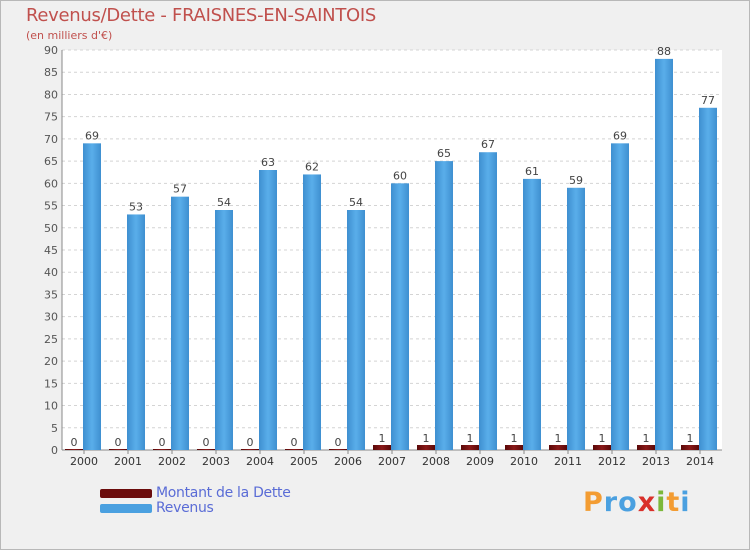 Image resolution: width=750 pixels, height=550 pixels. What do you see at coordinates (51, 161) in the screenshot?
I see `y-tick-label: 65` at bounding box center [51, 161].